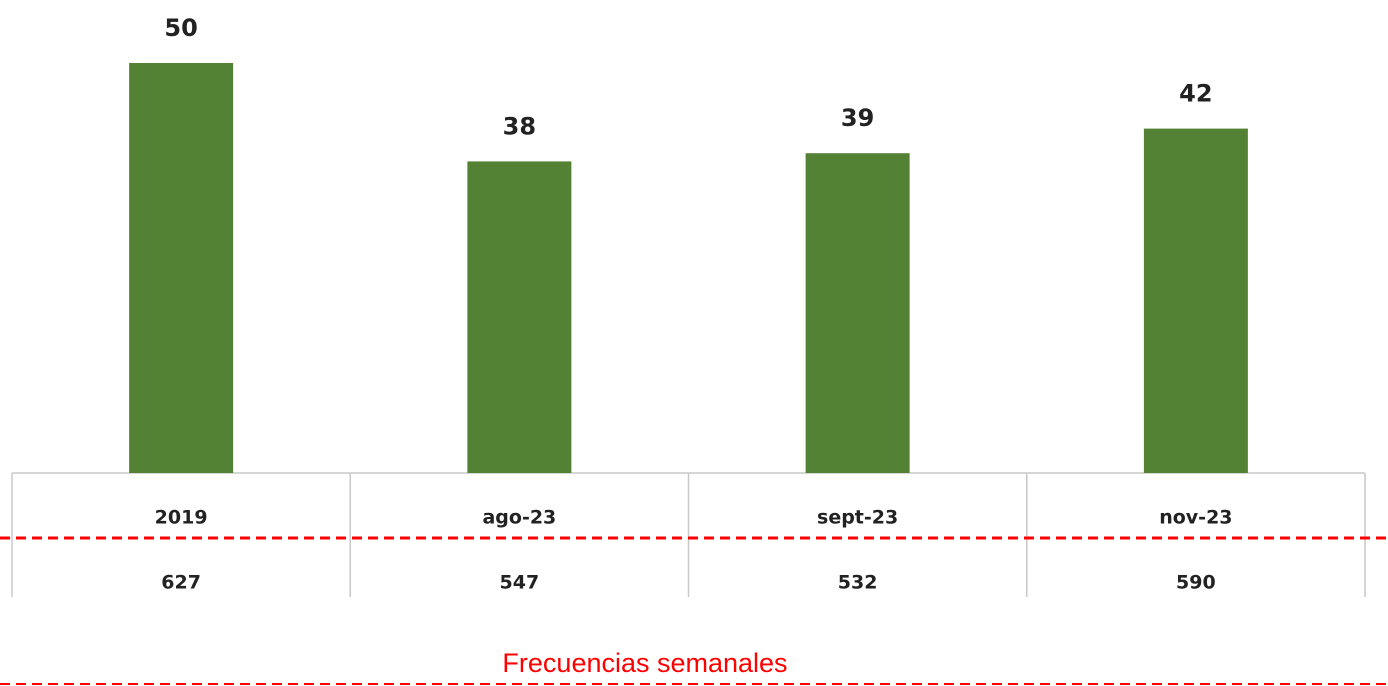 Image resolution: width=1388 pixels, height=686 pixels. Describe the element at coordinates (519, 518) in the screenshot. I see `x-tick-label: ago-23` at that location.